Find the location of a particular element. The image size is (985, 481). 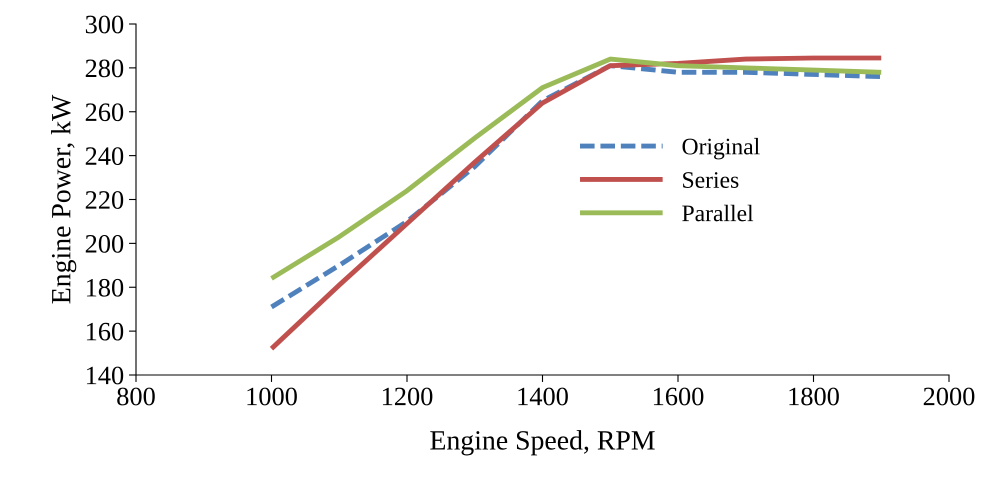

y-tick-label: 200 is located at coordinates (105, 243).